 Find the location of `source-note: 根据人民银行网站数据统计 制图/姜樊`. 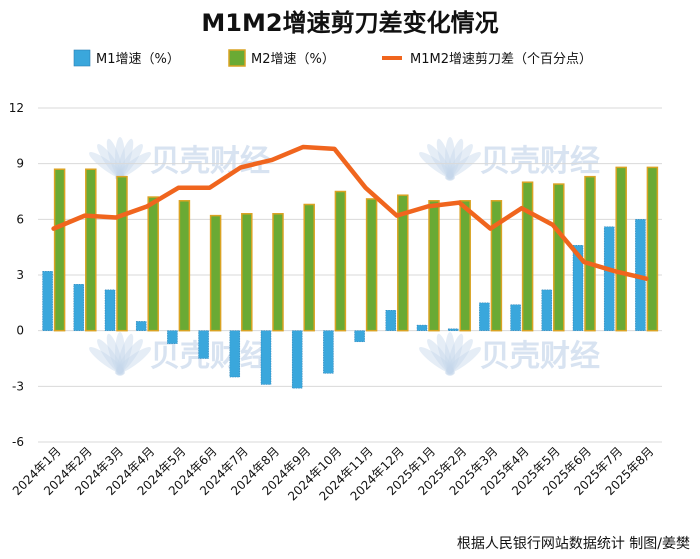

source-note: 根据人民银行网站数据统计 制图/姜樊 is located at coordinates (573, 544).